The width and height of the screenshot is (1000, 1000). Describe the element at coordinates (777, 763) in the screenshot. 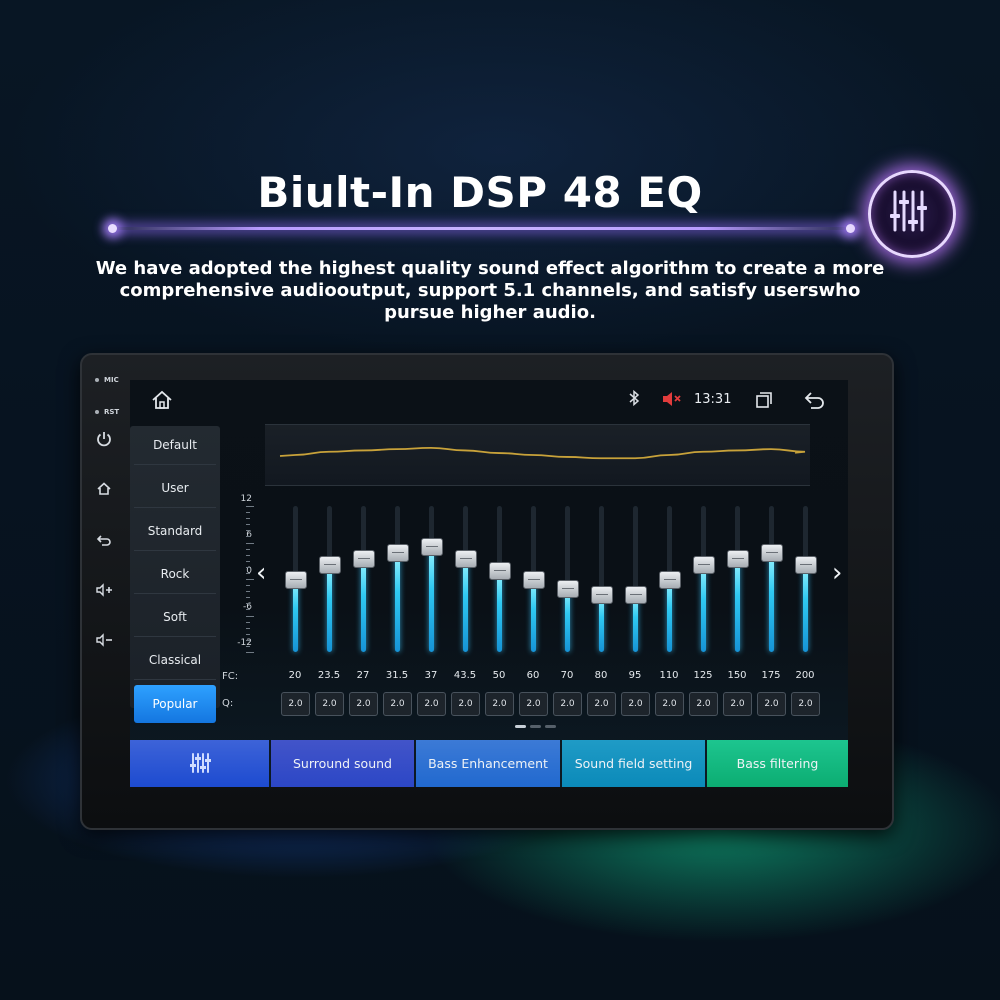

I see `tab-bass-filtering: Bass filtering` at that location.